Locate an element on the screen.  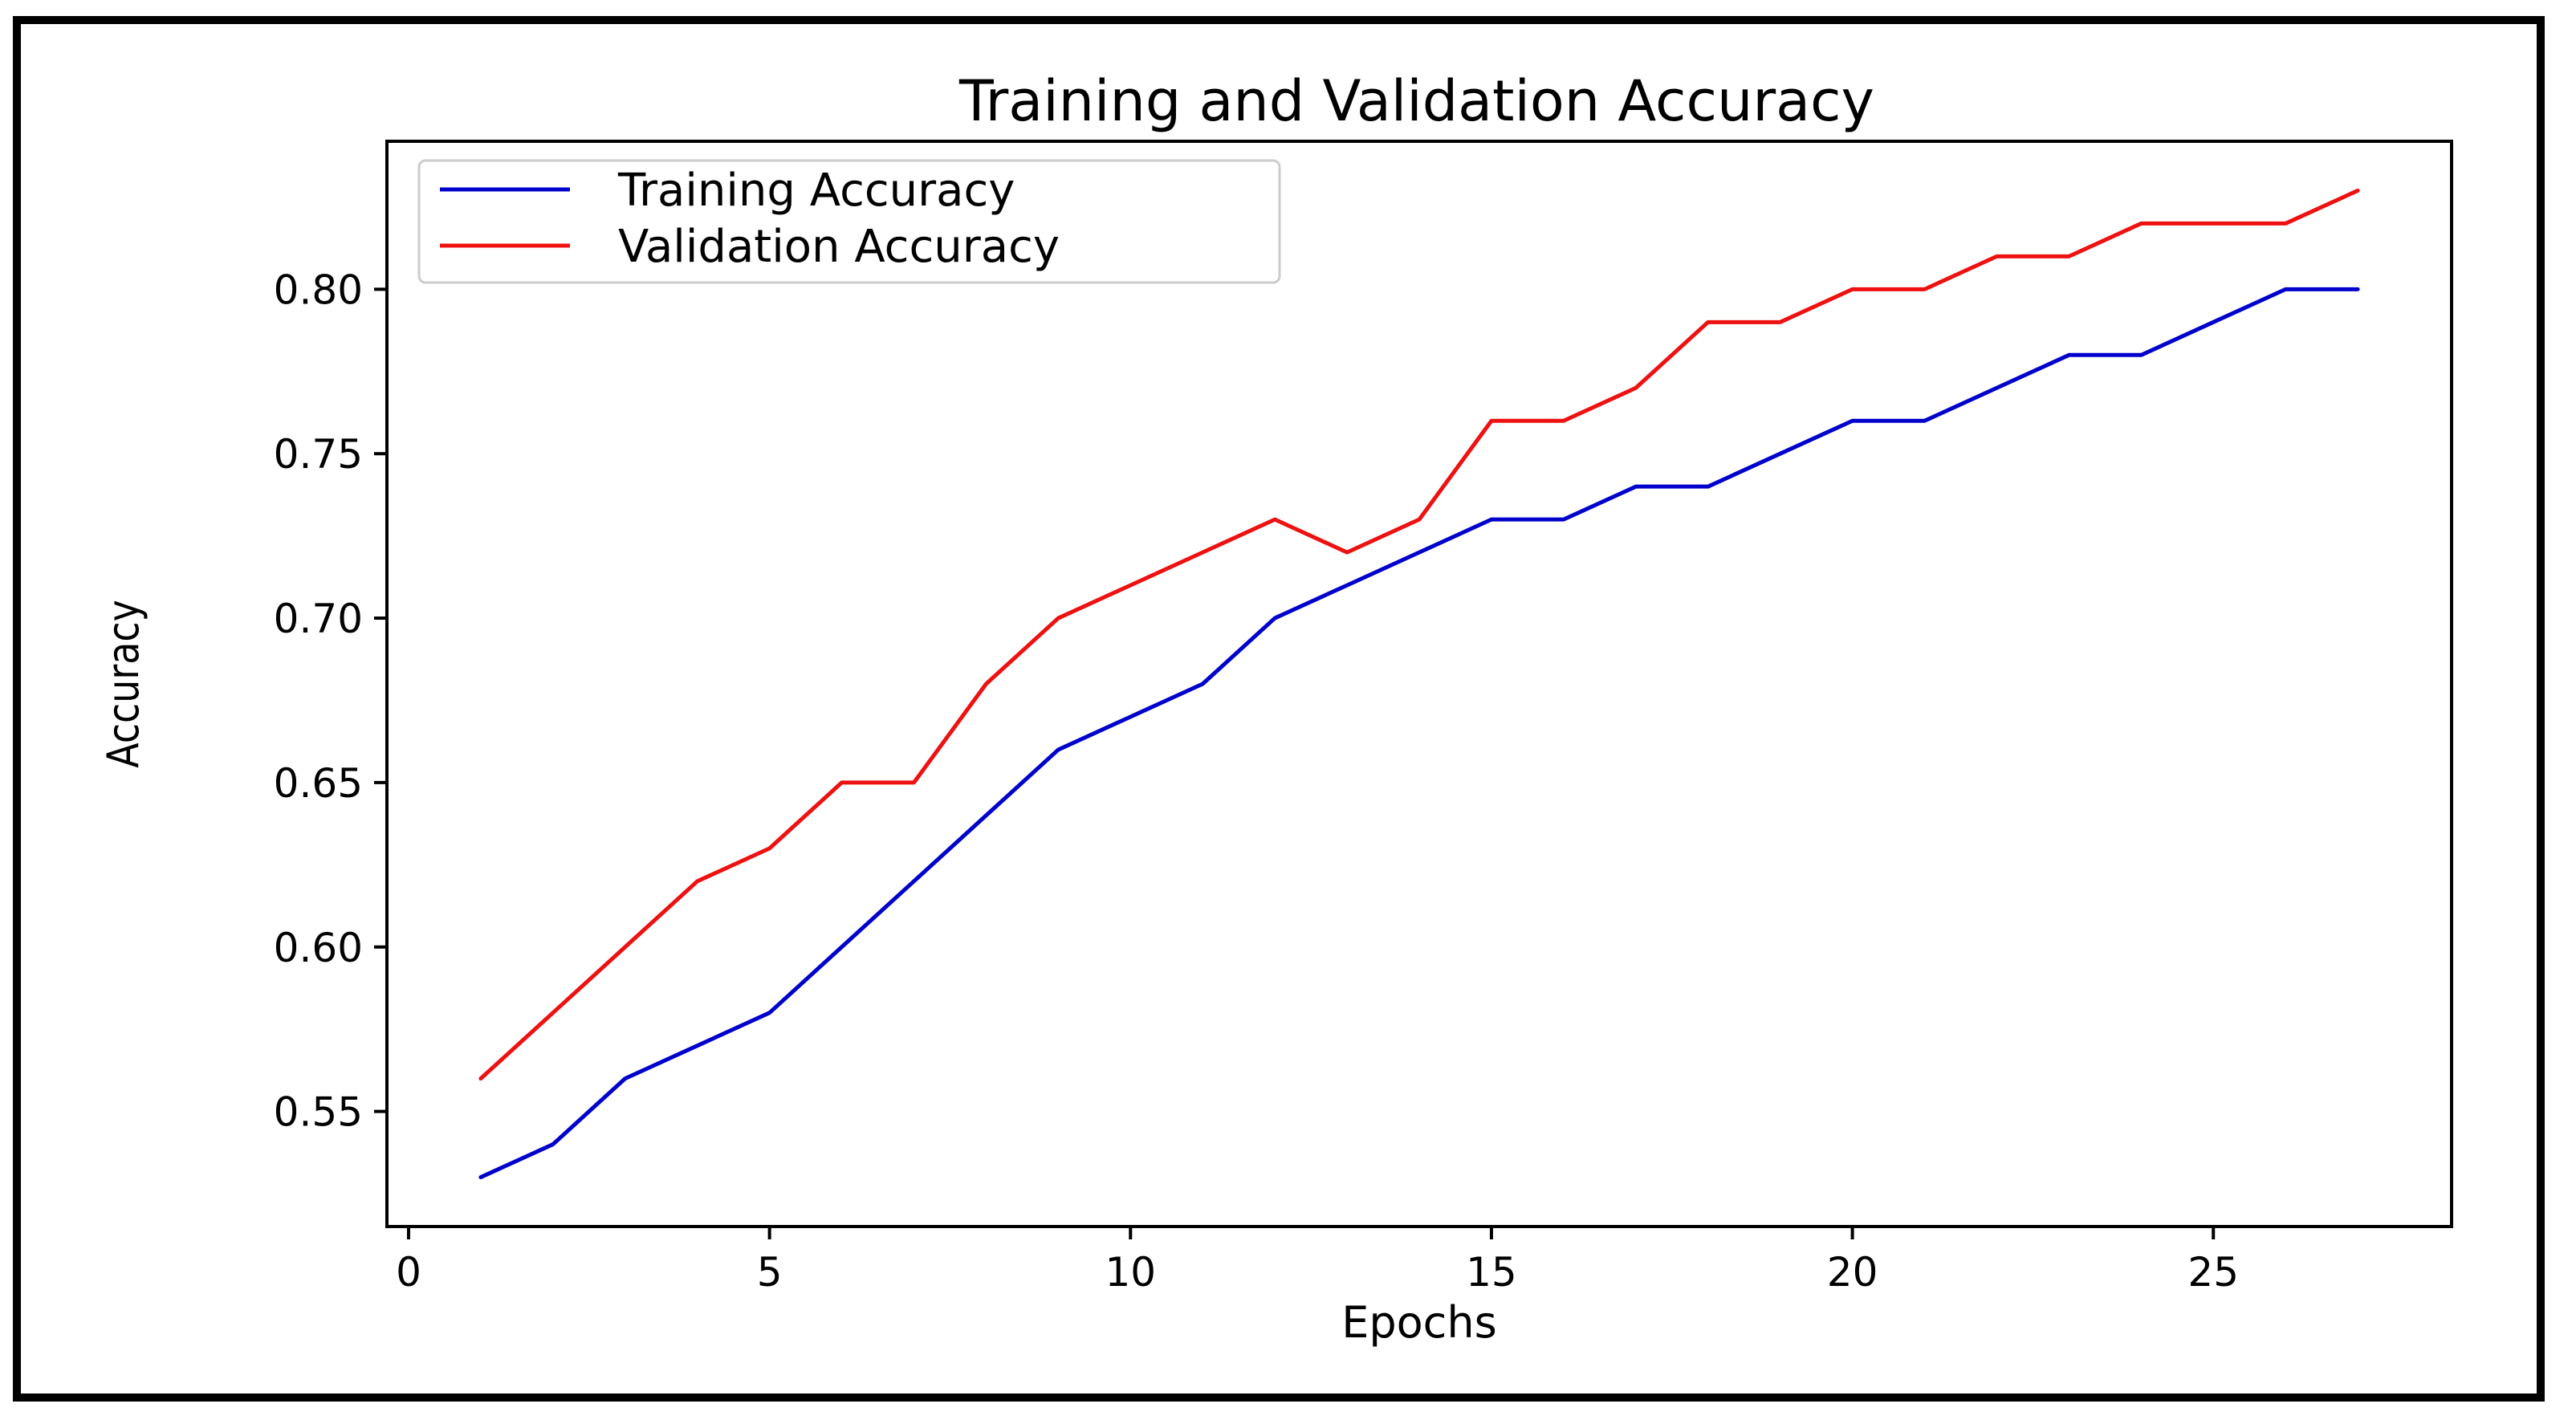
y-tick-label: 0.60 is located at coordinates (318, 948).